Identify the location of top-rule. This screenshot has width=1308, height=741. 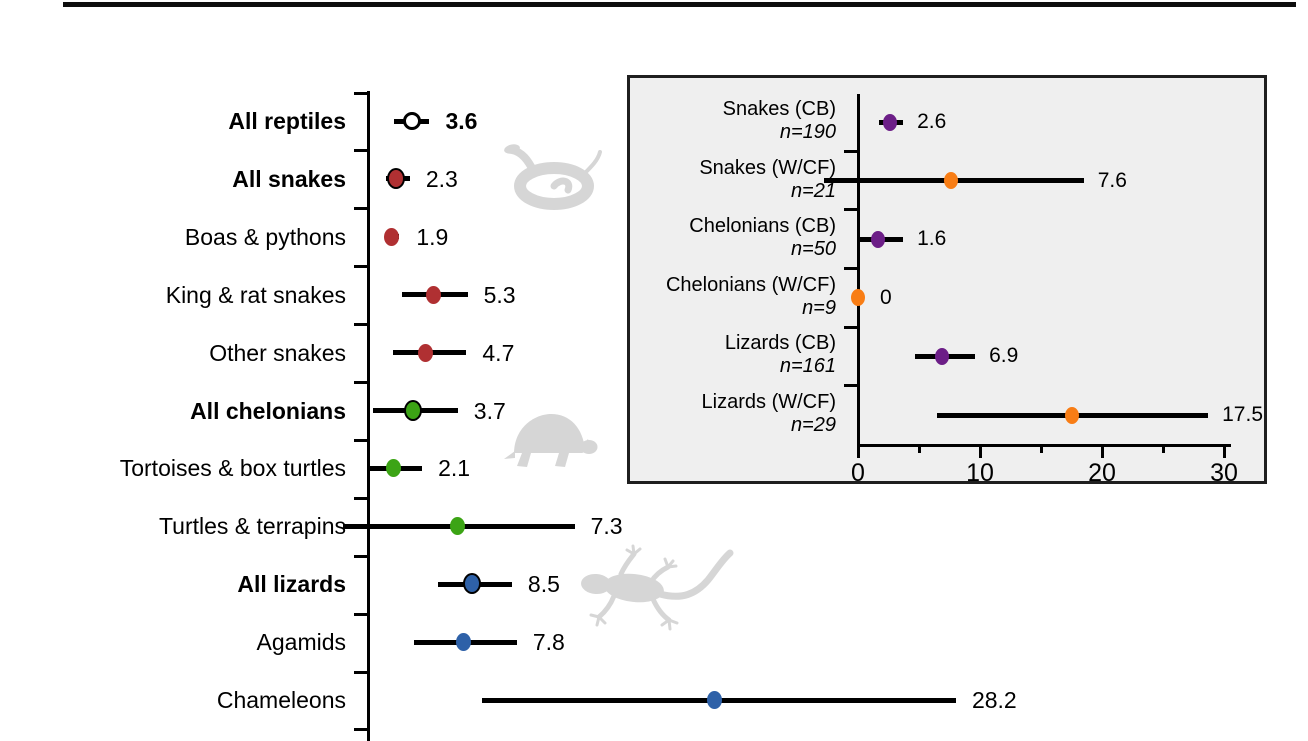
(679, 4).